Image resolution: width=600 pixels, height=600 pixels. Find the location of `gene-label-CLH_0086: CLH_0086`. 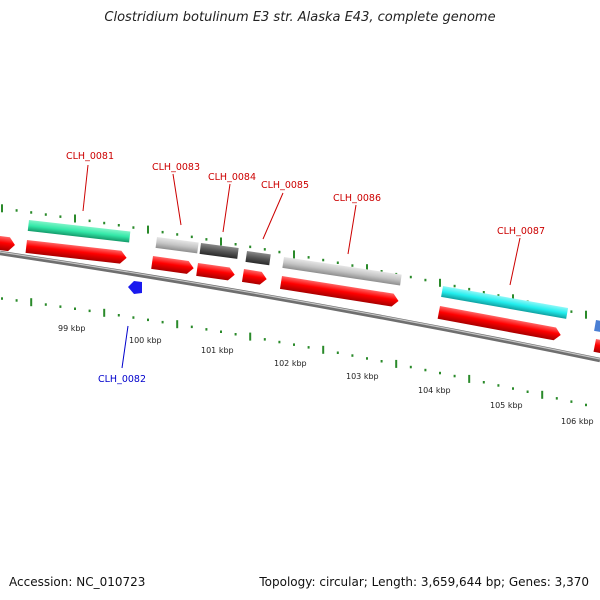

gene-label-CLH_0086: CLH_0086 is located at coordinates (357, 198).